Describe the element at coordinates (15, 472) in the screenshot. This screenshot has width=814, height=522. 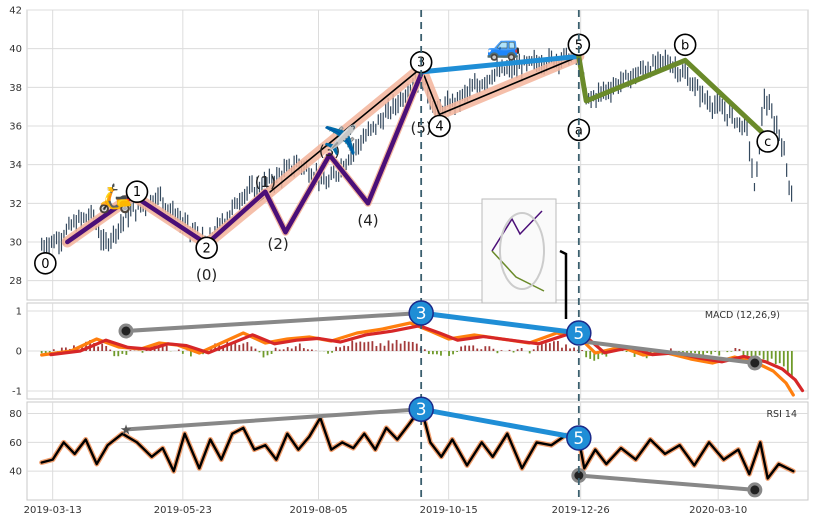
I see `rsi-y-tick-label: 40` at that location.